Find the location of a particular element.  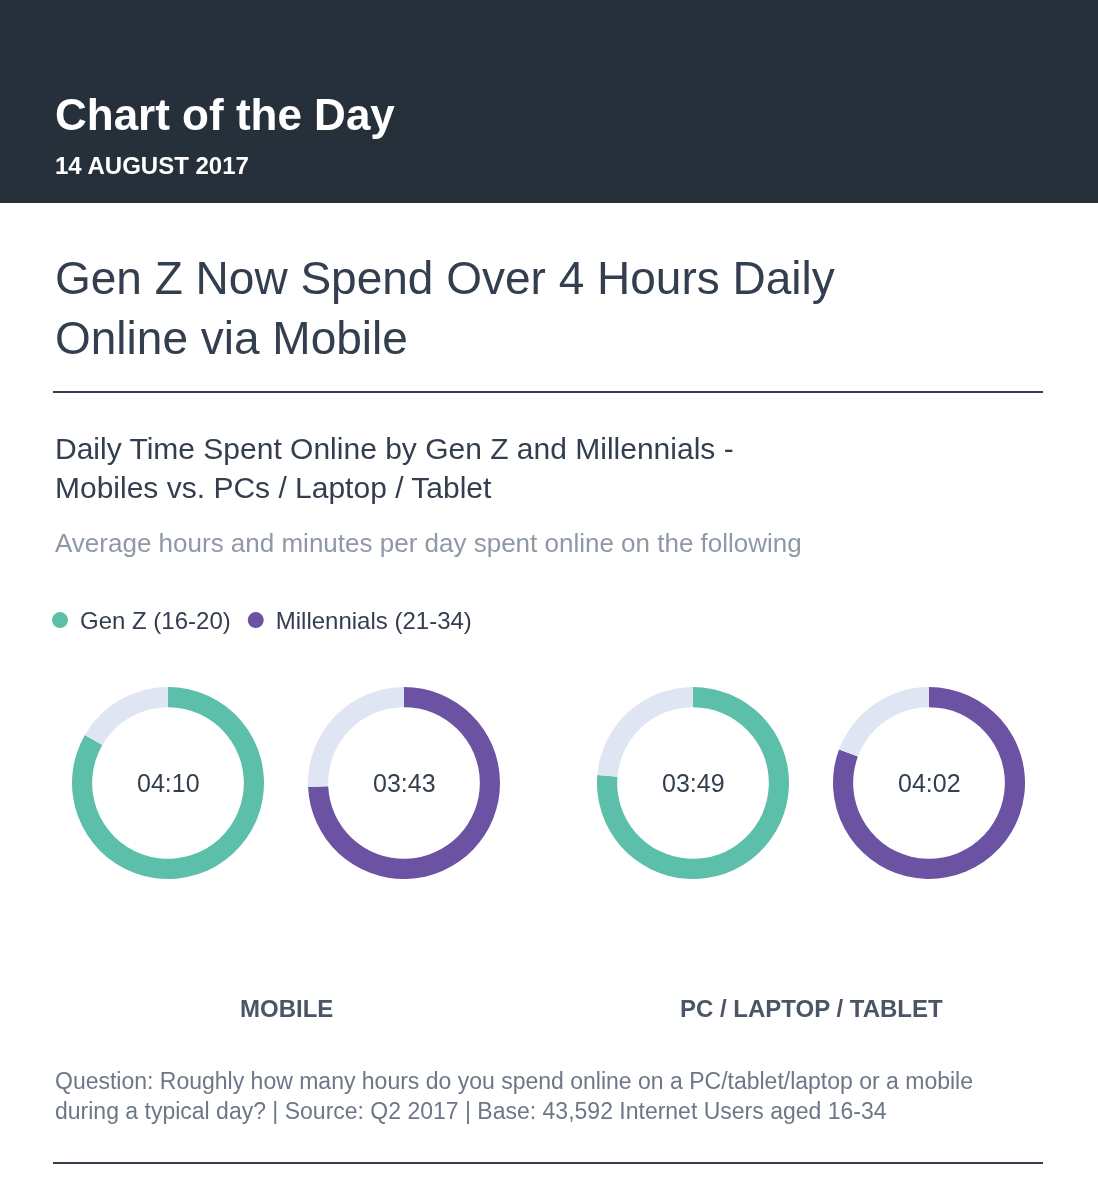

legend-label: Gen Z (16-20) is located at coordinates (155, 621).